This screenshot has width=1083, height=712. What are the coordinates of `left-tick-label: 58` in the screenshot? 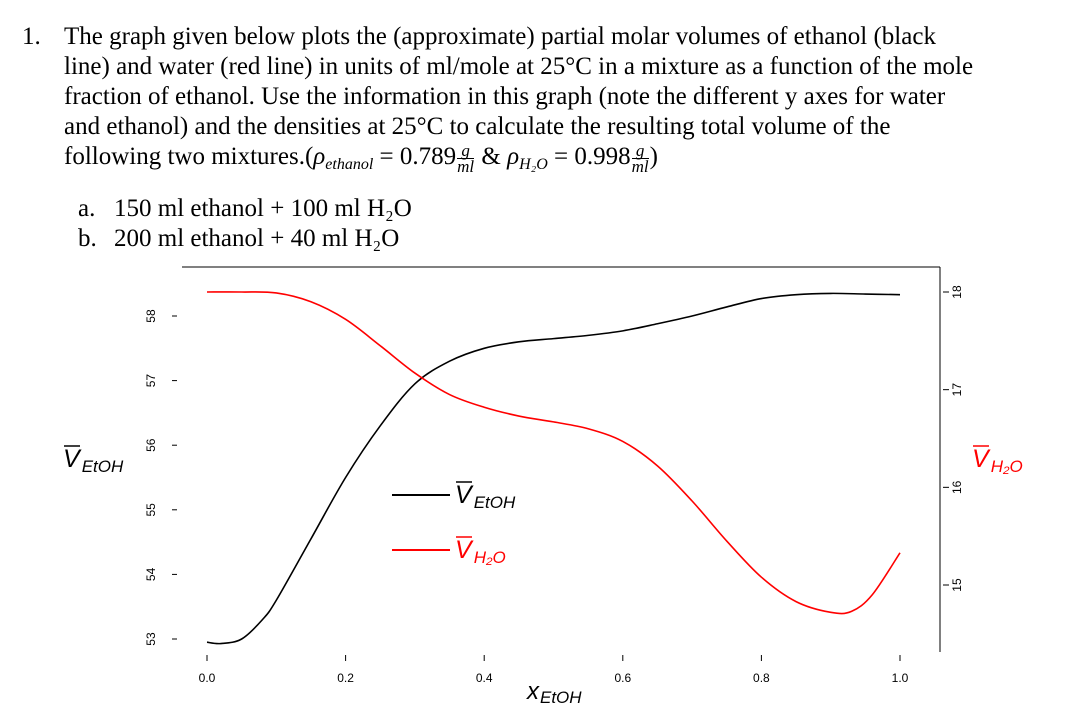 It's located at (151, 316).